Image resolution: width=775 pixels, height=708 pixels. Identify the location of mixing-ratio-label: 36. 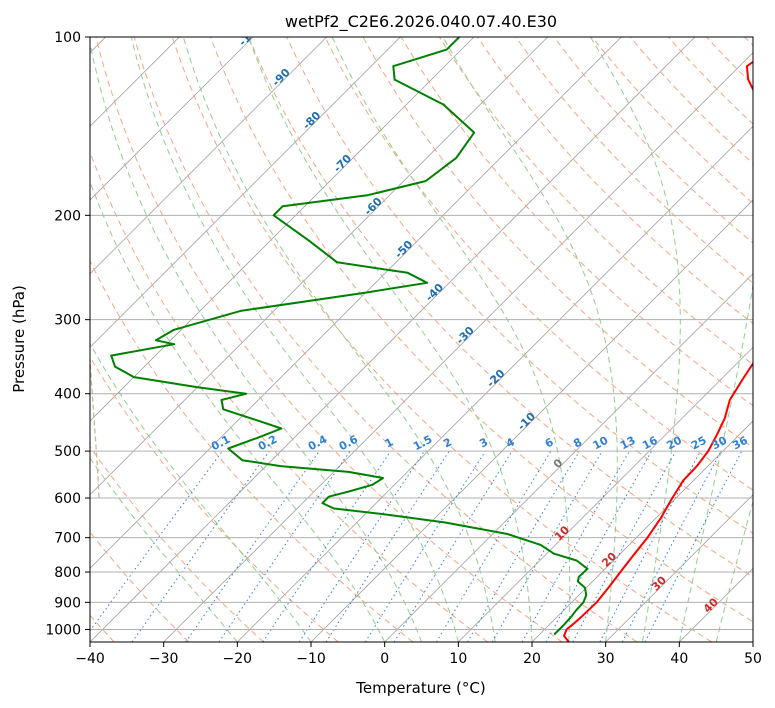
(740, 443).